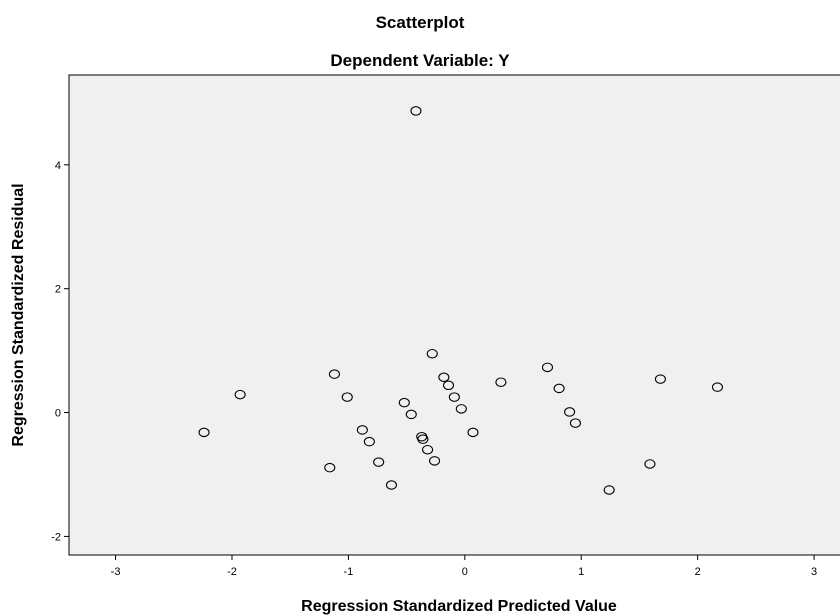  Describe the element at coordinates (420, 60) in the screenshot. I see `chart-subtitle: Dependent Variable: Y` at that location.